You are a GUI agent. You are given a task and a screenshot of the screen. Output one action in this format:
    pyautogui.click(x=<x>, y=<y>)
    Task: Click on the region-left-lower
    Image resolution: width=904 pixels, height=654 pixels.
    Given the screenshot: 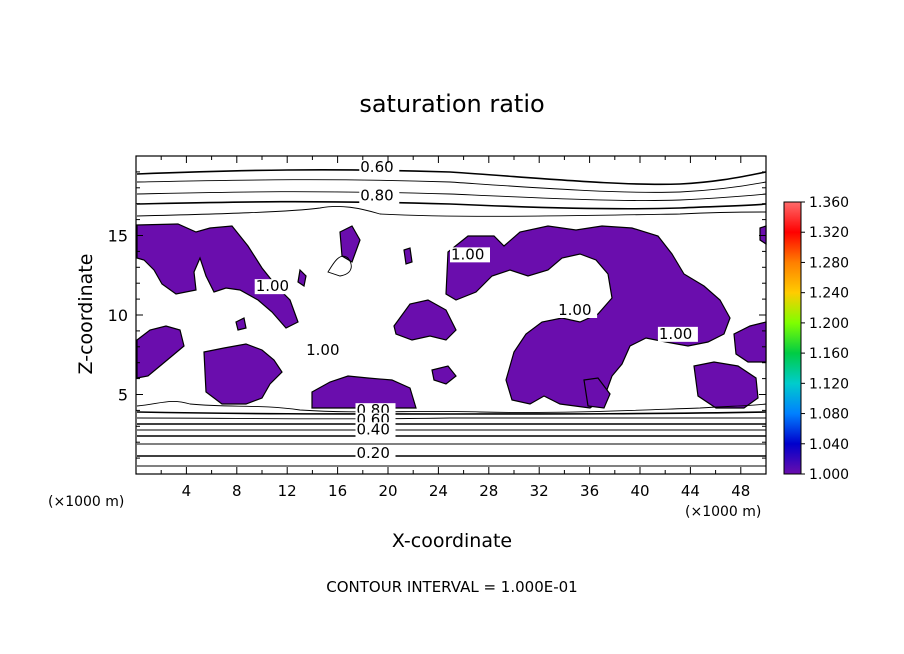 What is the action you would take?
    pyautogui.click(x=160, y=352)
    